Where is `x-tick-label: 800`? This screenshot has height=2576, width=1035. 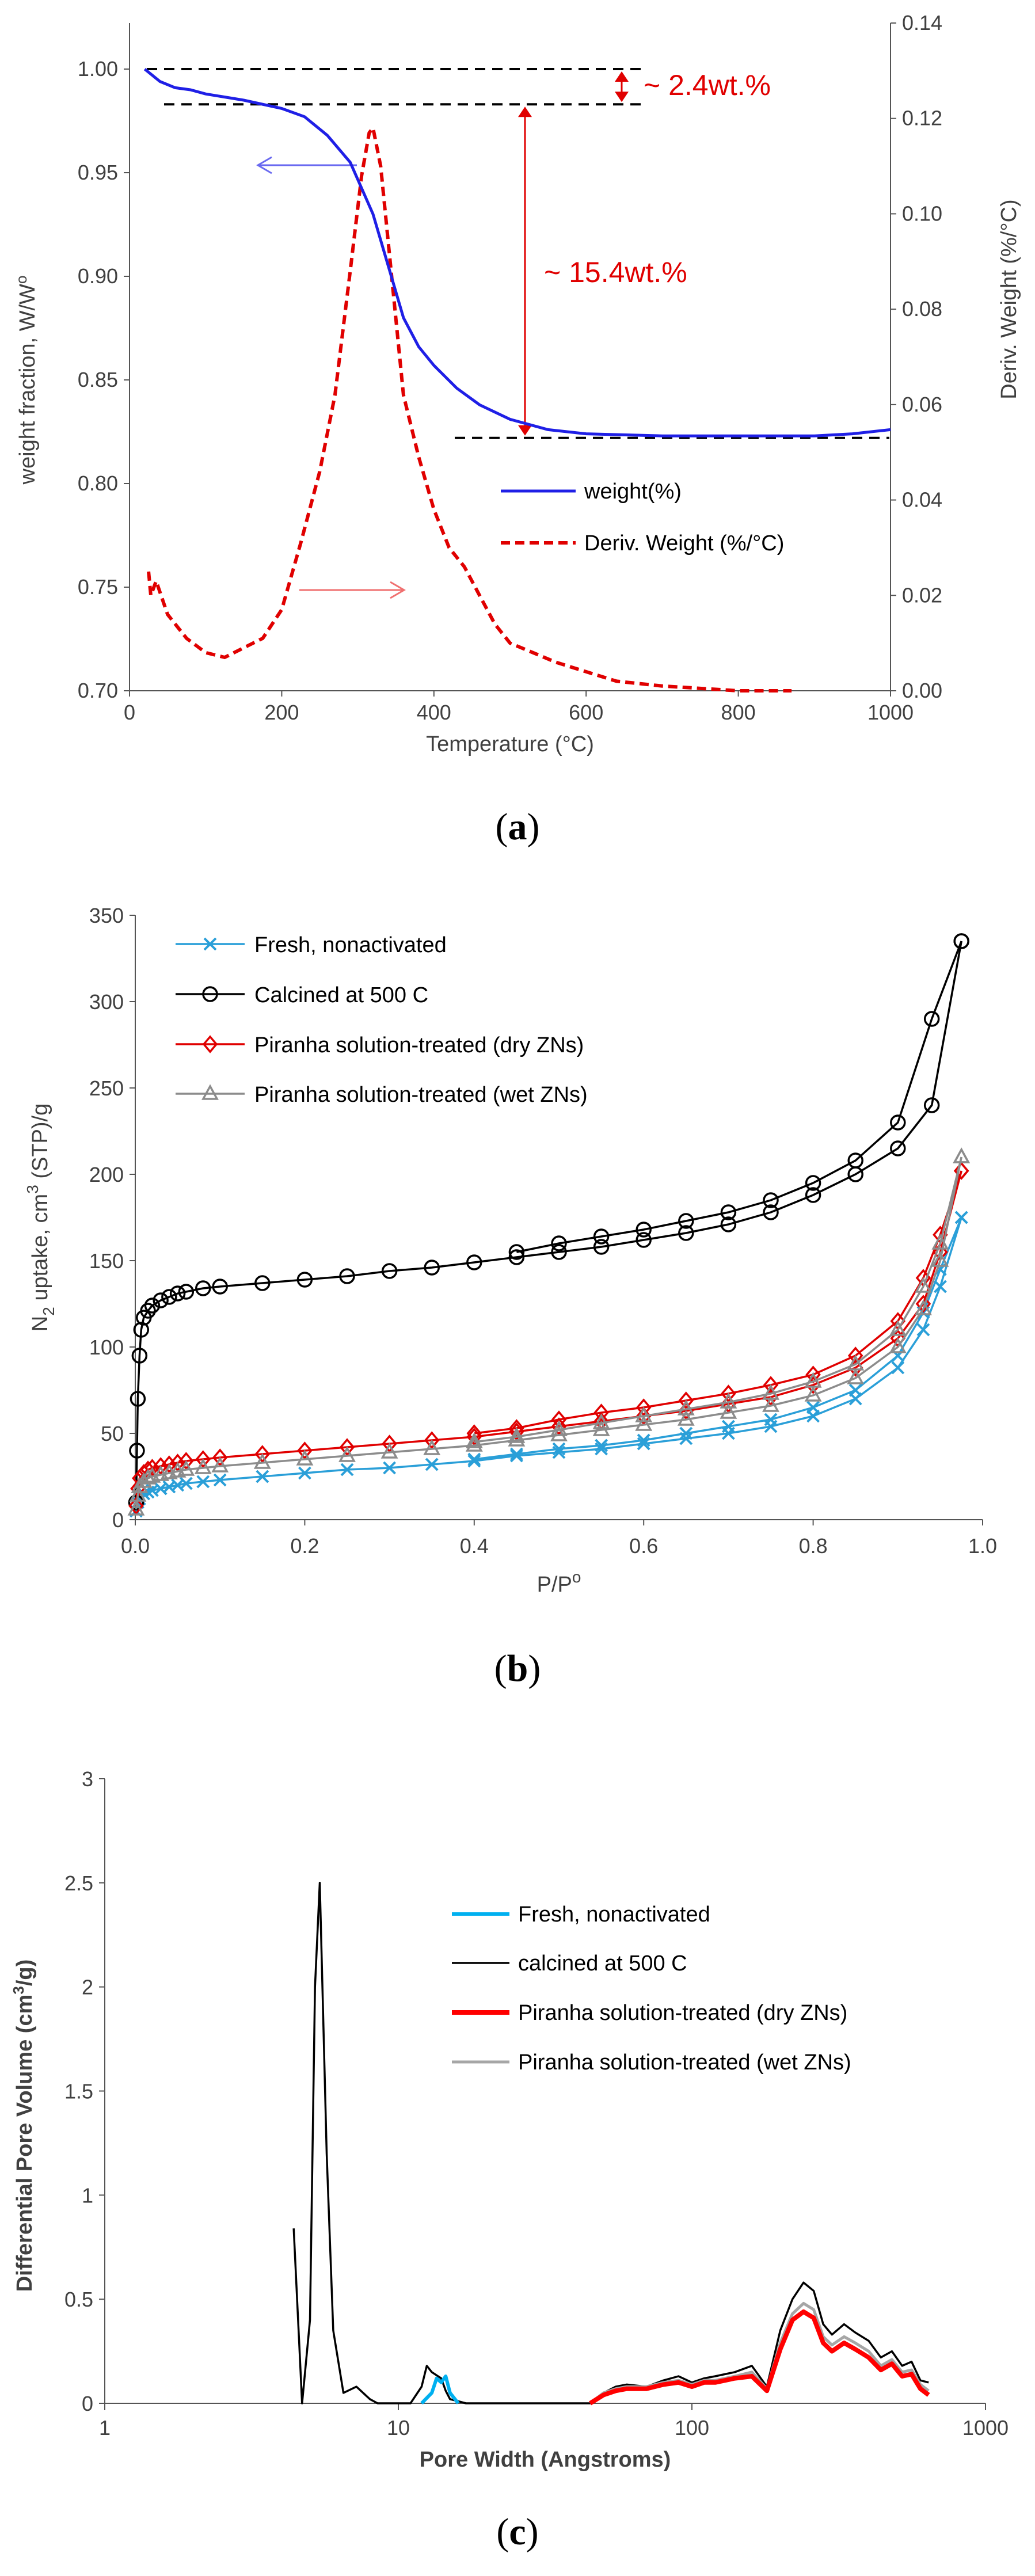 x-tick-label: 800 is located at coordinates (738, 713).